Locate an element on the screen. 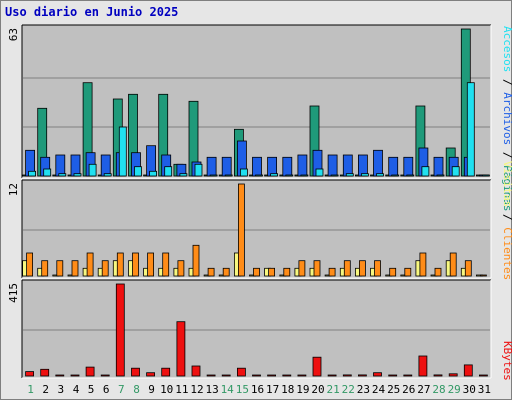  day-label-19: 19 is located at coordinates (302, 389).